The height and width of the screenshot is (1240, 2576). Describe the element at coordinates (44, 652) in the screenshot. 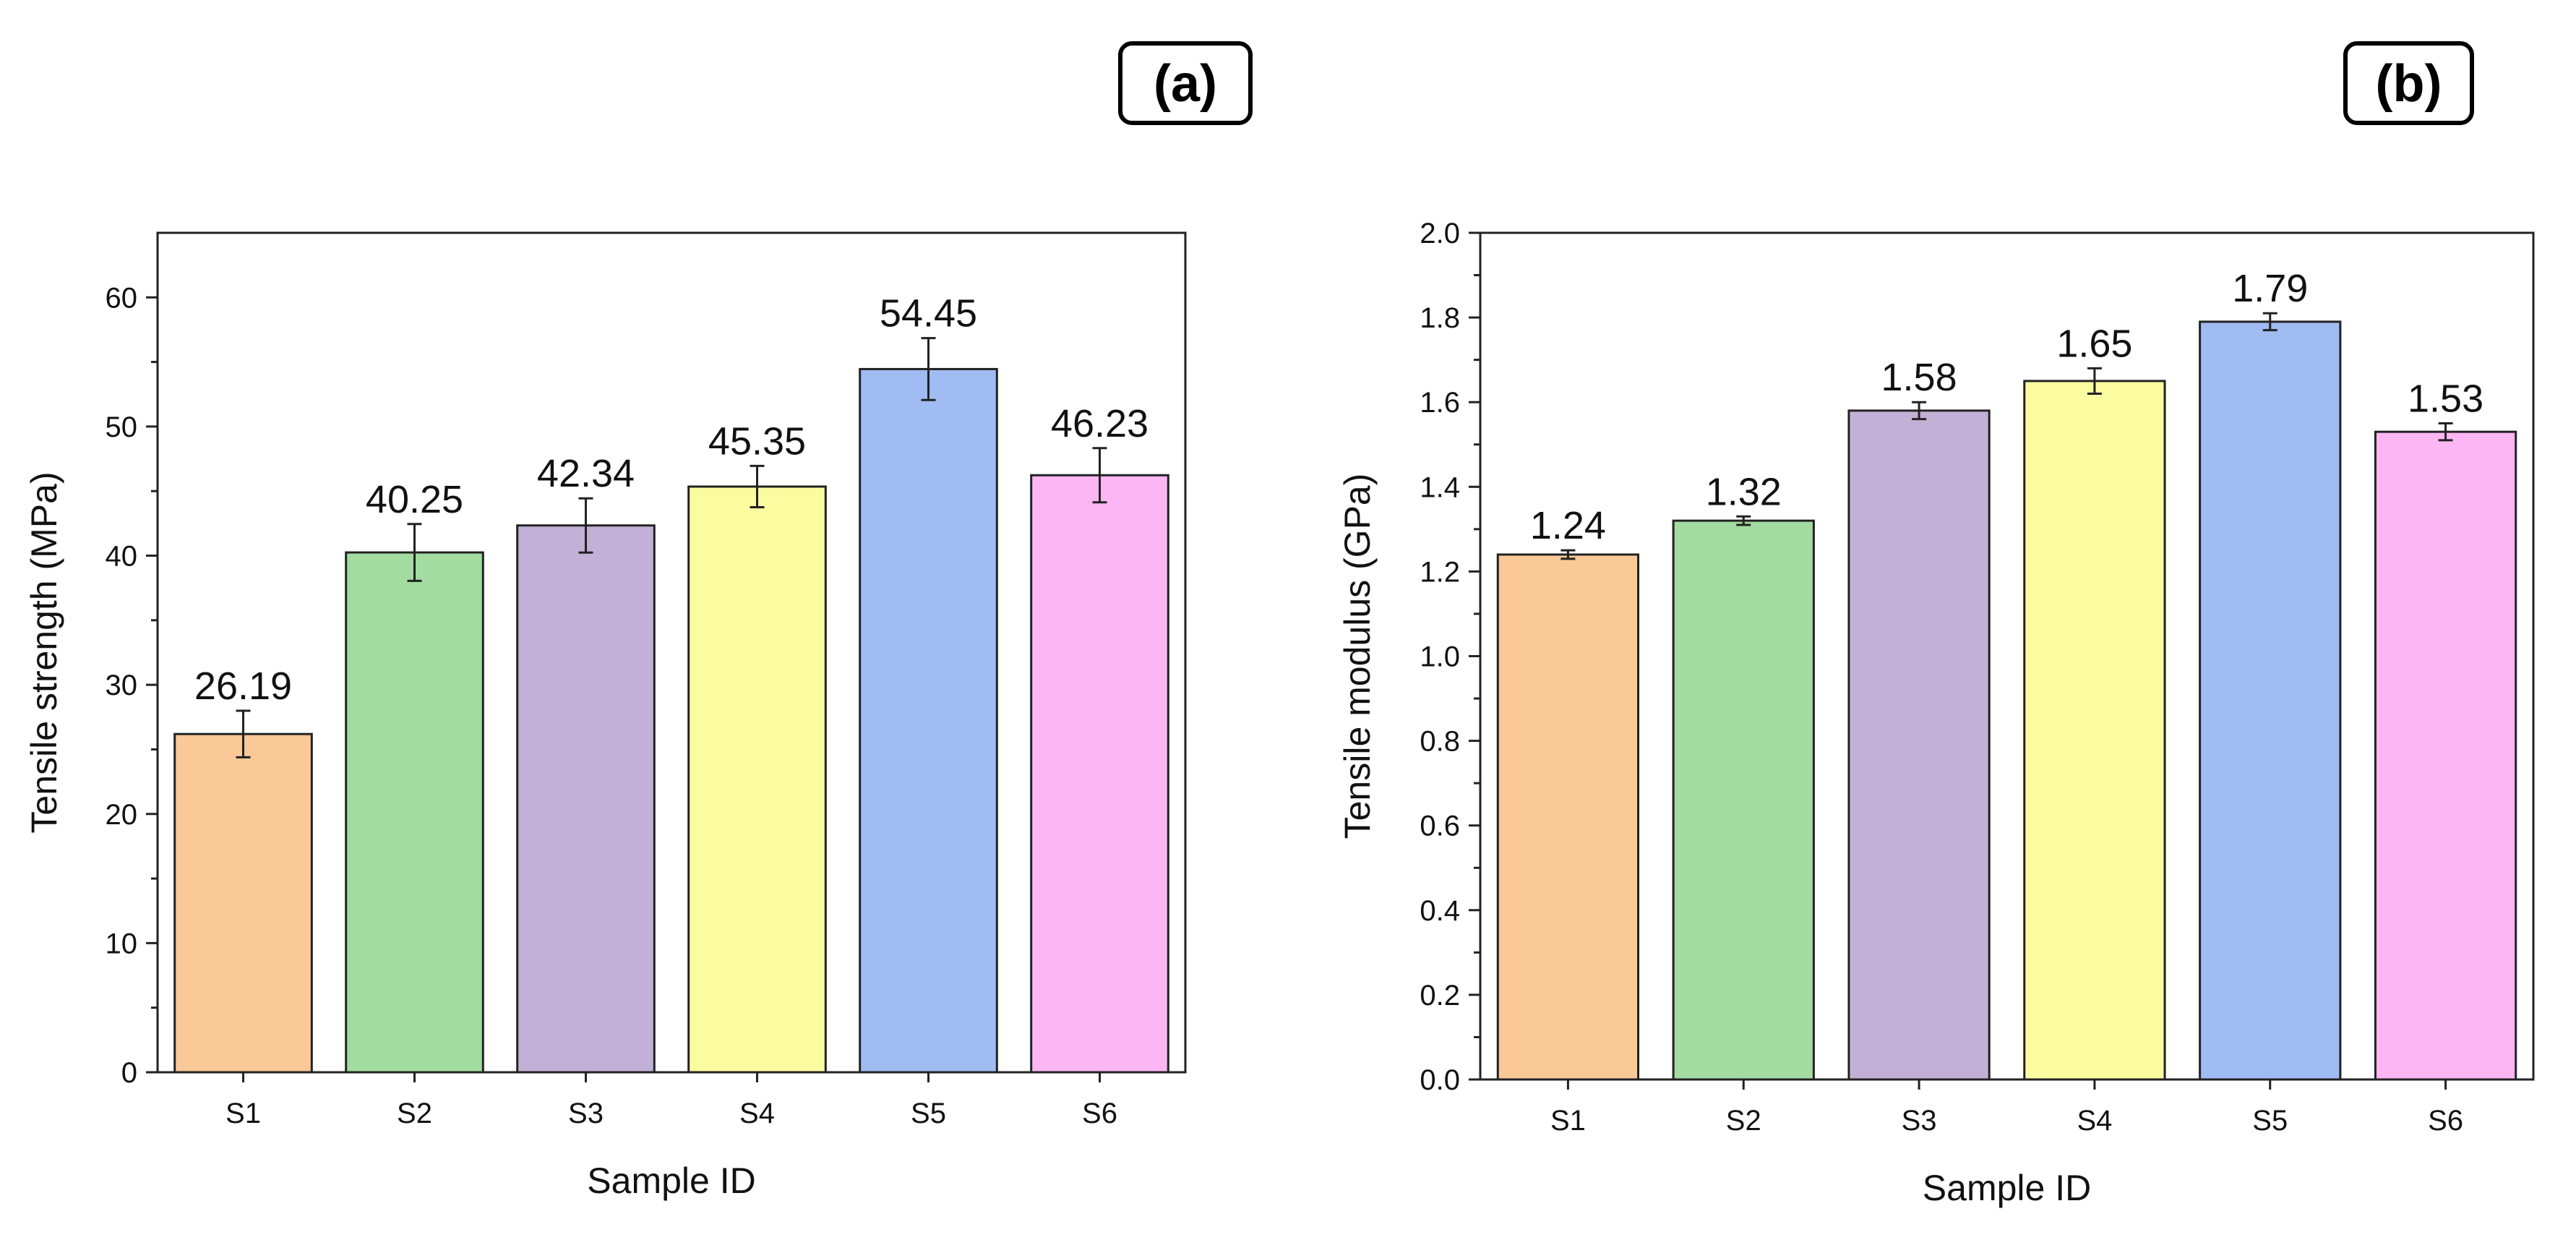

I see `y-axis-title: Tensile strength (MPa)` at that location.